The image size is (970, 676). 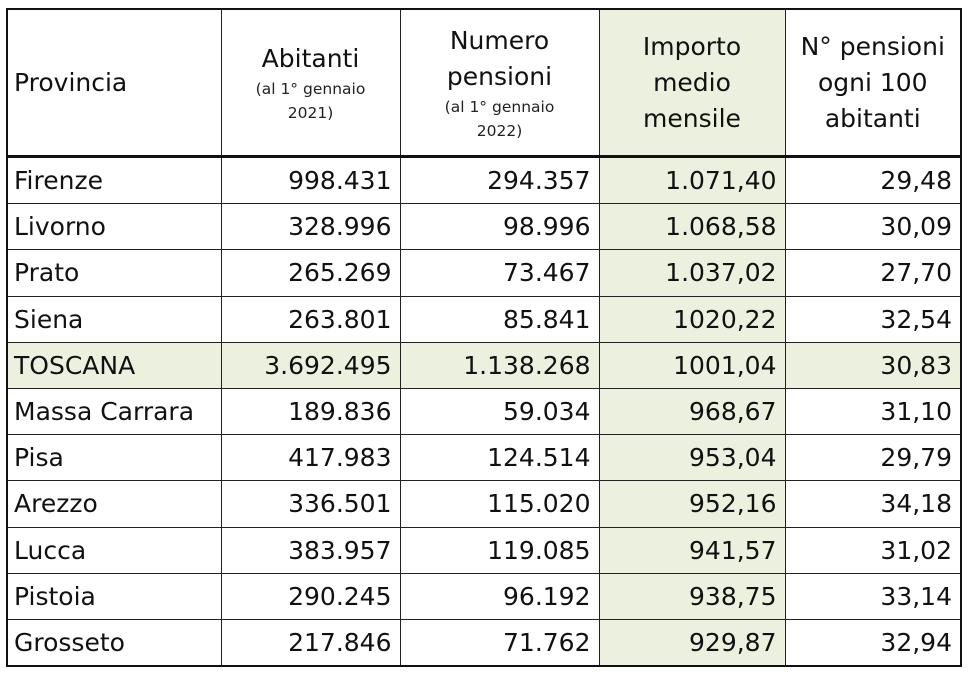 I want to click on table-row: Livorno 328.996 98.996 1.068,58 30,09, so click(x=484, y=227).